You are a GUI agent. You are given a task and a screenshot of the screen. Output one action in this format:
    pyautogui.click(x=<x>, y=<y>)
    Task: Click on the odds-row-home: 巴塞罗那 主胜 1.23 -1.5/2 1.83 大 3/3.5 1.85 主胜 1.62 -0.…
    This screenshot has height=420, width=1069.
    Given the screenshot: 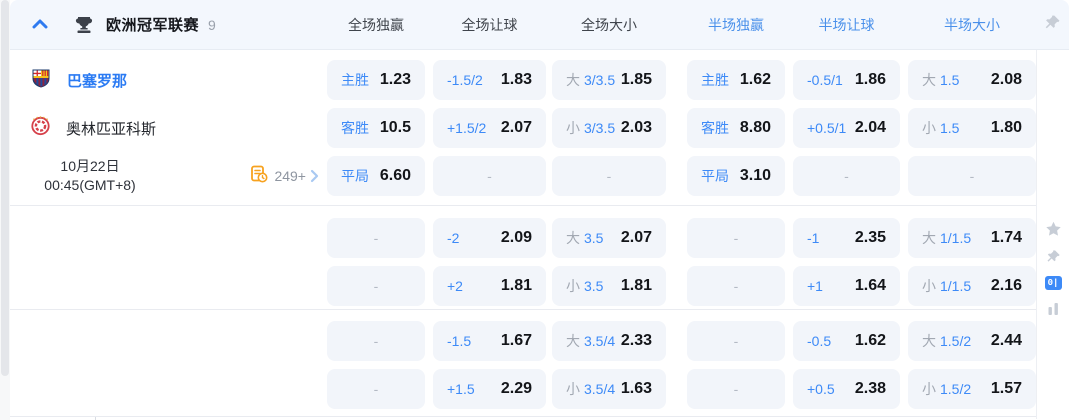 What is the action you would take?
    pyautogui.click(x=523, y=80)
    